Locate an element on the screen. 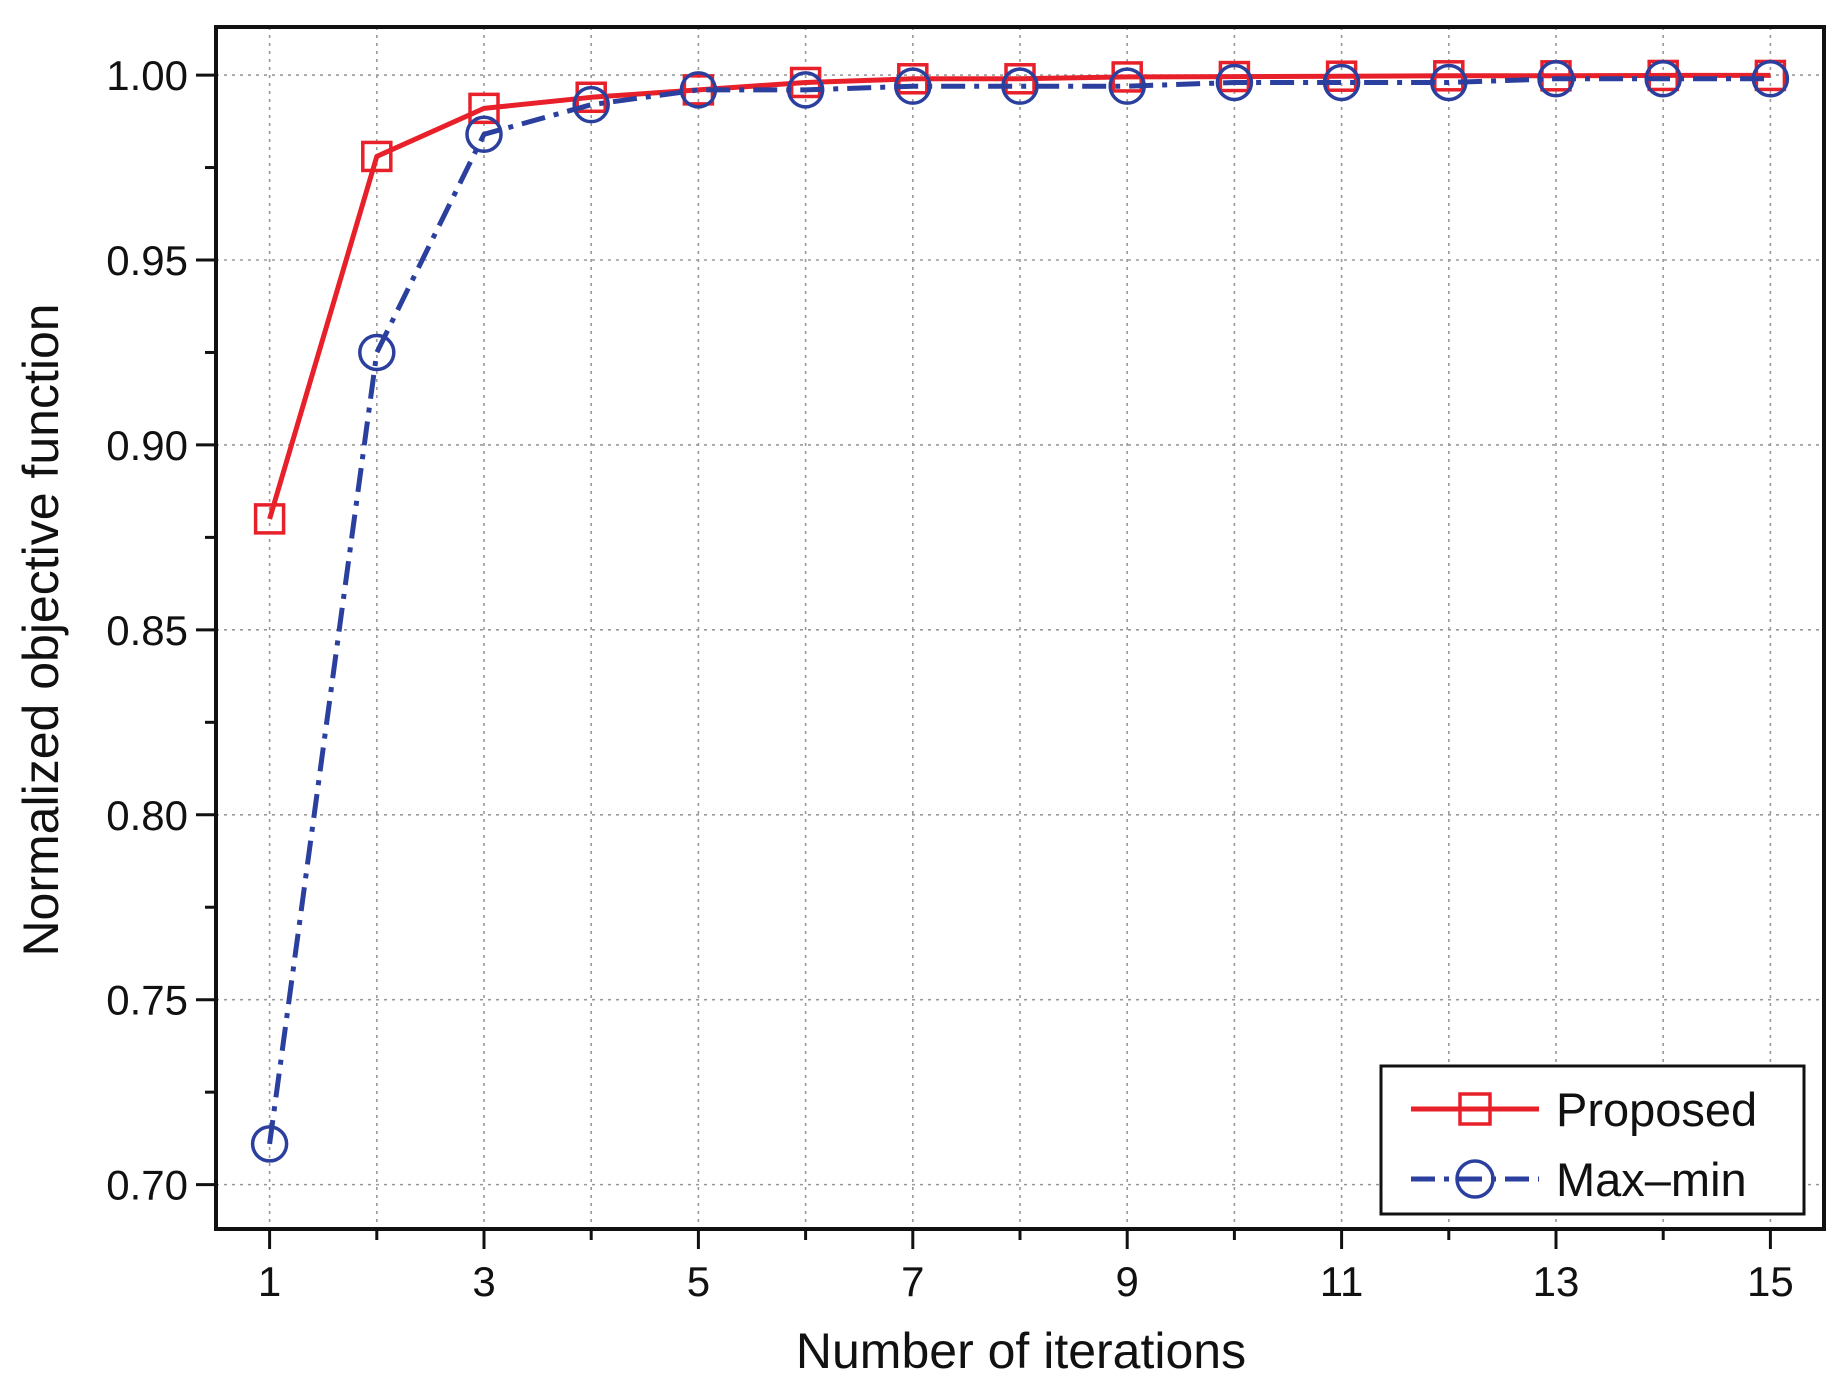  x-tick-label: 11 is located at coordinates (1342, 1281).